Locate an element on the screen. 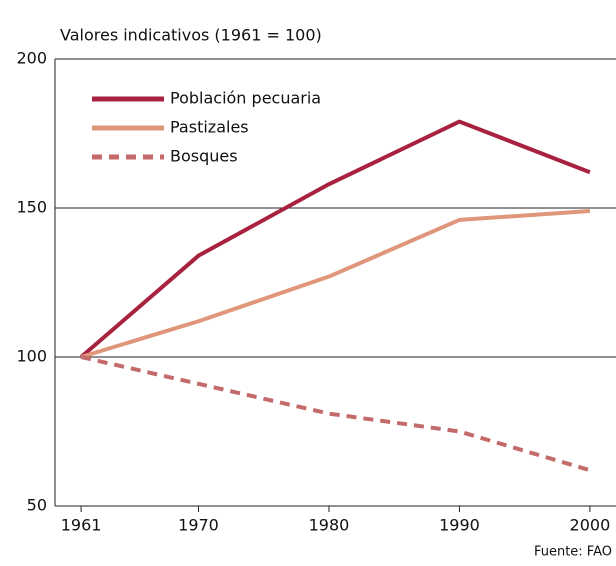 This screenshot has width=616, height=566. legend-label: Bosques is located at coordinates (204, 156).